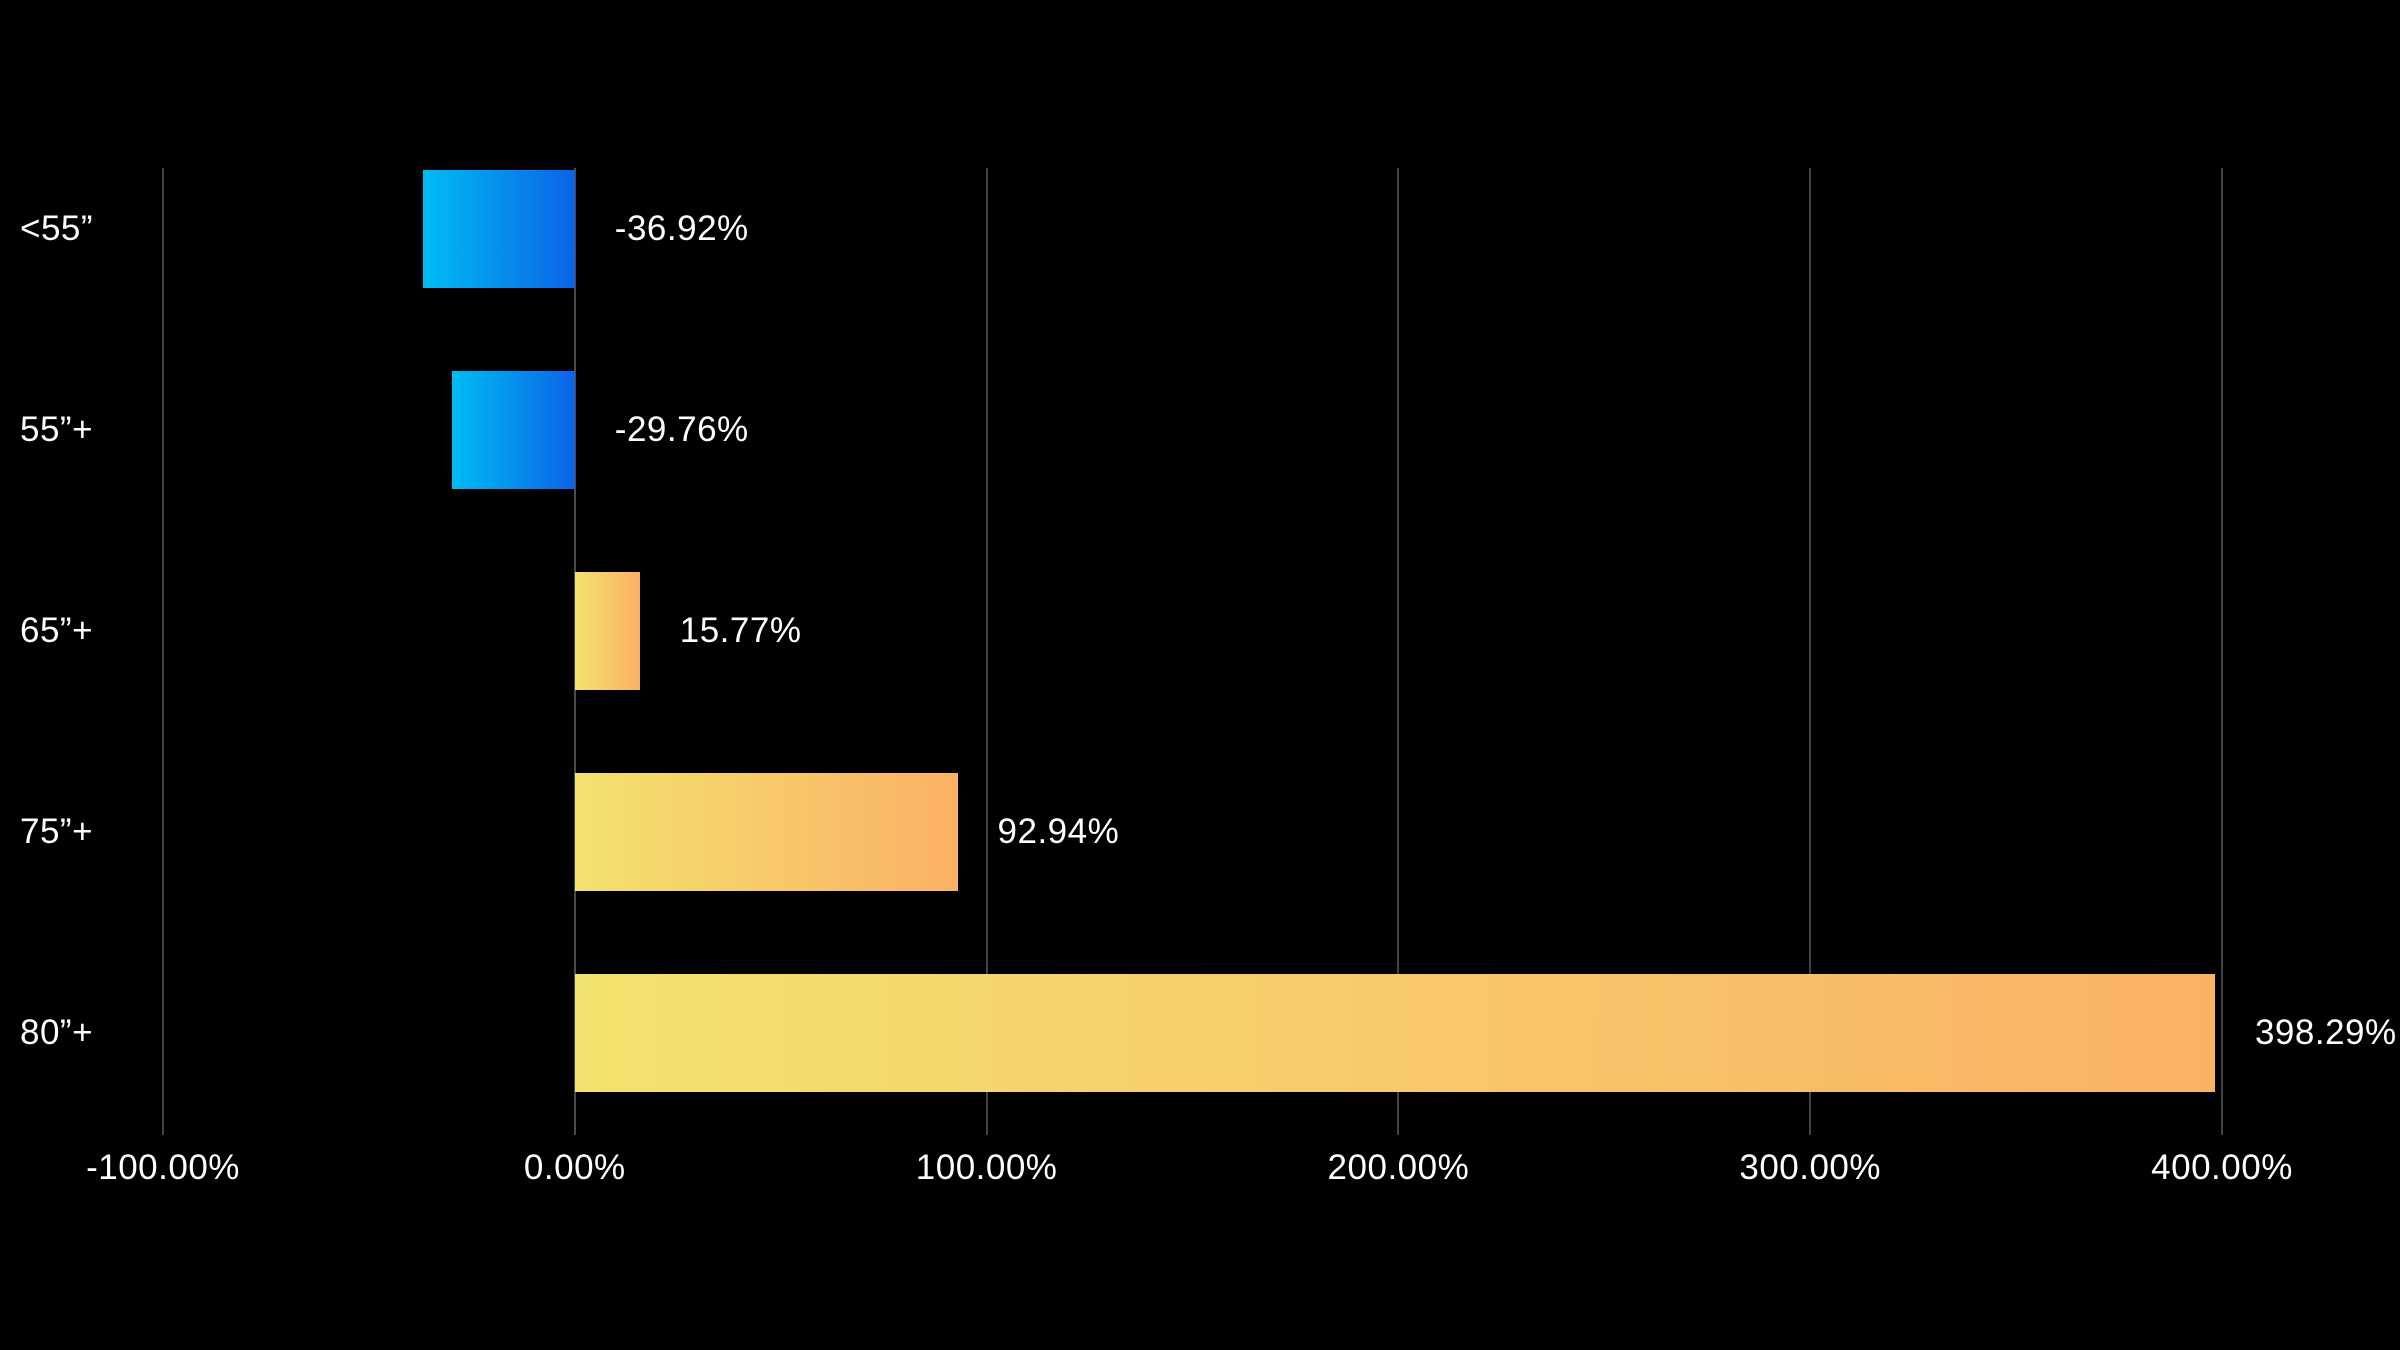  I want to click on x-tick-label: -100.00%, so click(163, 1167).